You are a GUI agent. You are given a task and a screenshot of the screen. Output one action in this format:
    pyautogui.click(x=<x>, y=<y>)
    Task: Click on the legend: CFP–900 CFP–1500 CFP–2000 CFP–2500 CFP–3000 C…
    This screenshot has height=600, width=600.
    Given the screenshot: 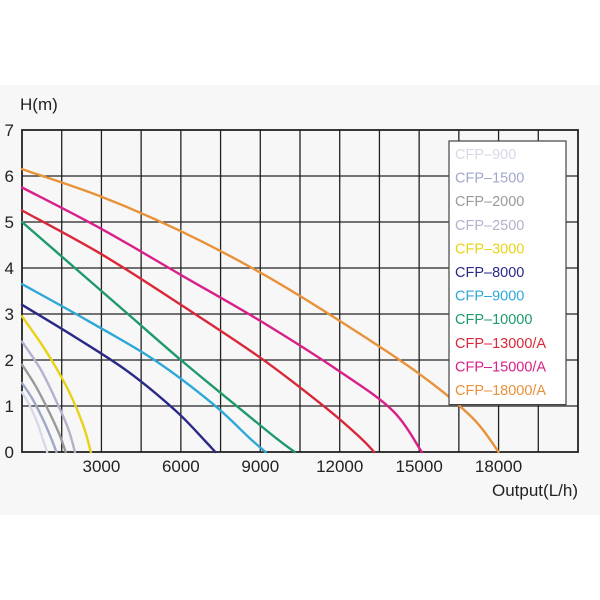 What is the action you would take?
    pyautogui.click(x=507, y=273)
    